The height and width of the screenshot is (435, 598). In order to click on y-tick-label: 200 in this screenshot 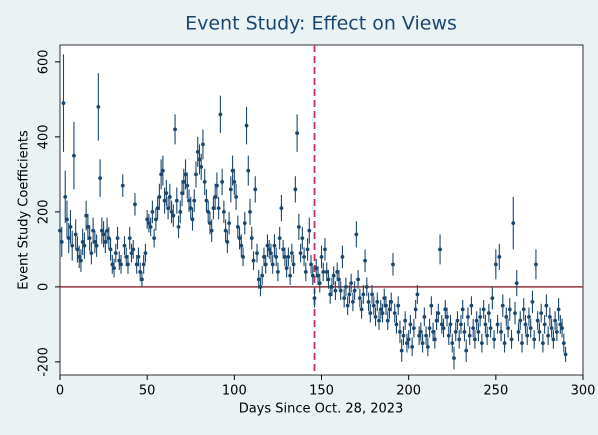, I will do `click(44, 211)`.